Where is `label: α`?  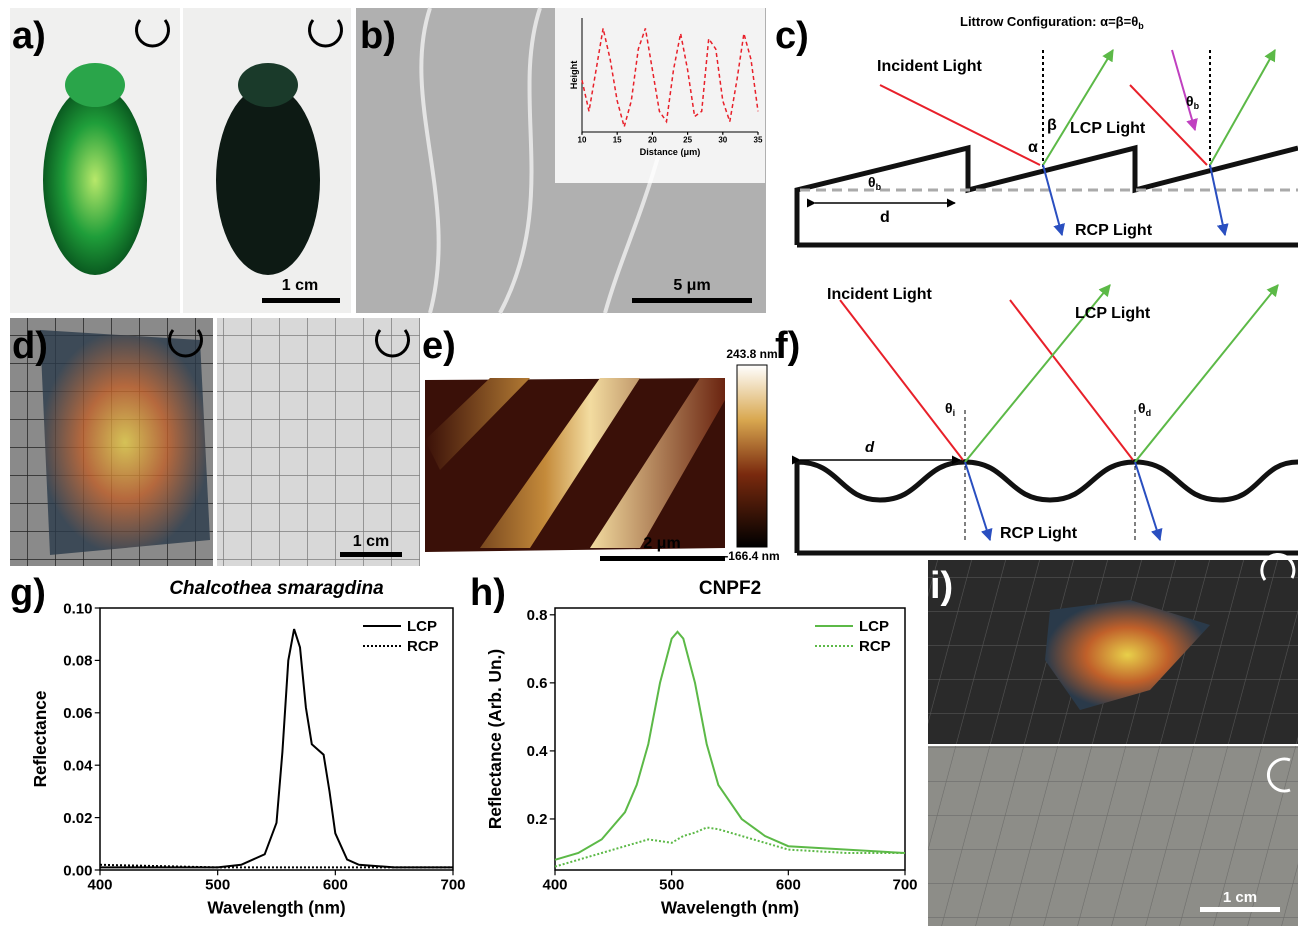
label: α is located at coordinates (1033, 147).